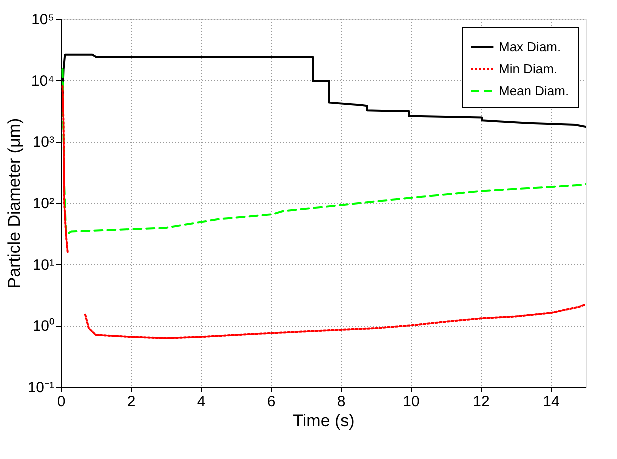 The image size is (617, 459). Describe the element at coordinates (43, 20) in the screenshot. I see `y-tick-label: 10⁵` at that location.